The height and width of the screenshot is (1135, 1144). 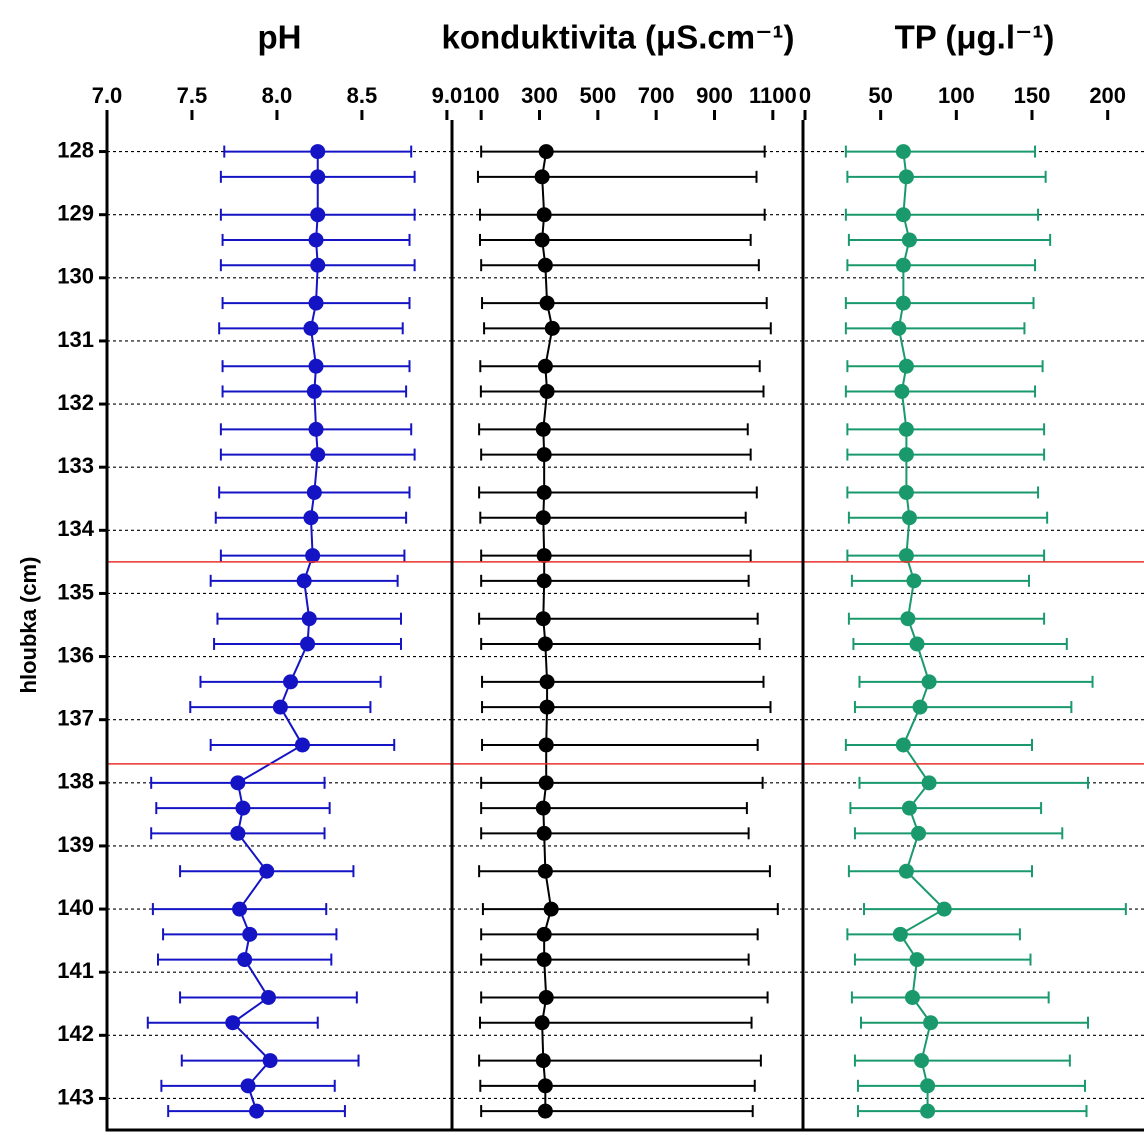 What do you see at coordinates (280, 37) in the screenshot?
I see `panel-title: pH` at bounding box center [280, 37].